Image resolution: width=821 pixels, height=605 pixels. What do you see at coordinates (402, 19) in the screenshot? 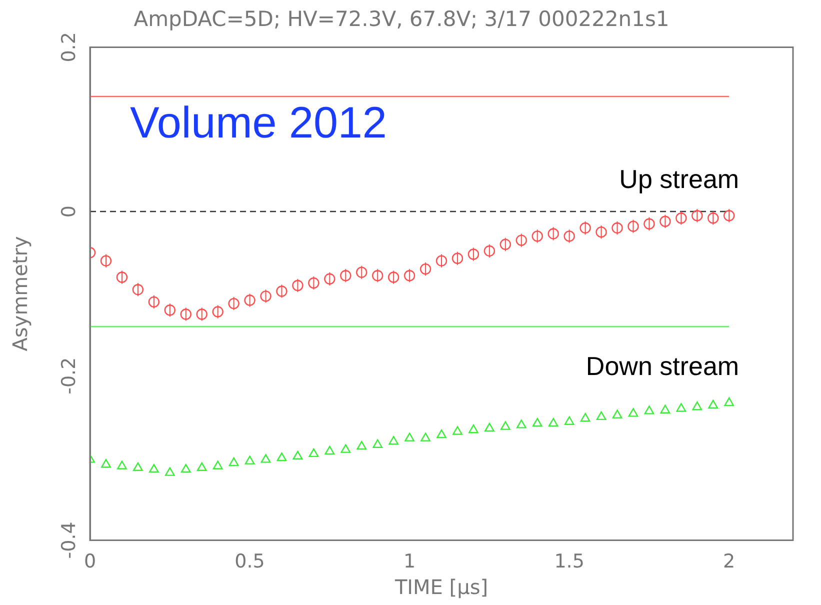
I see `chart-title: AmpDAC=5D; HV=72.3V, 67.8V; 3/17 000222n1s1` at bounding box center [402, 19].